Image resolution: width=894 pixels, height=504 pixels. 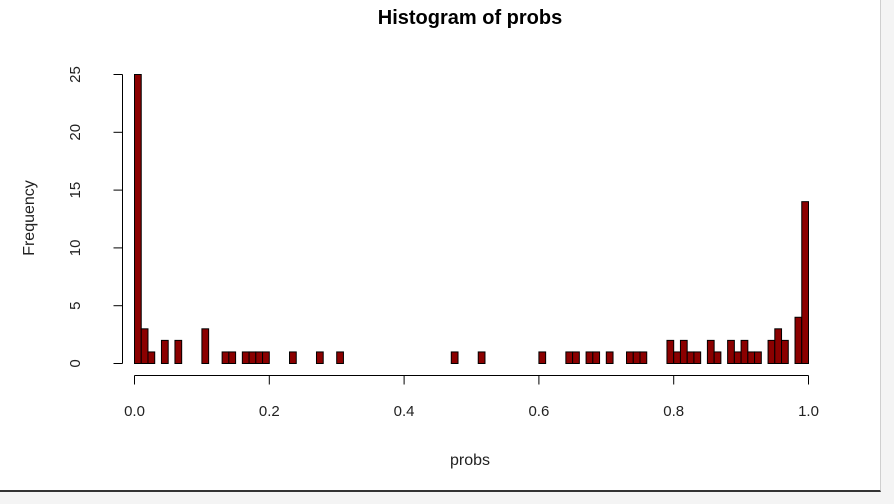 I want to click on x-axis-label: probs, so click(x=470, y=460).